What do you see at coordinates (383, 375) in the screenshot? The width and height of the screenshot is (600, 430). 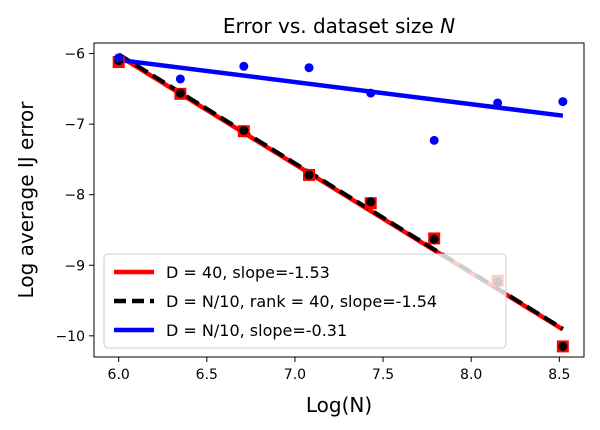 I see `x-tick-label: 7.5` at bounding box center [383, 375].